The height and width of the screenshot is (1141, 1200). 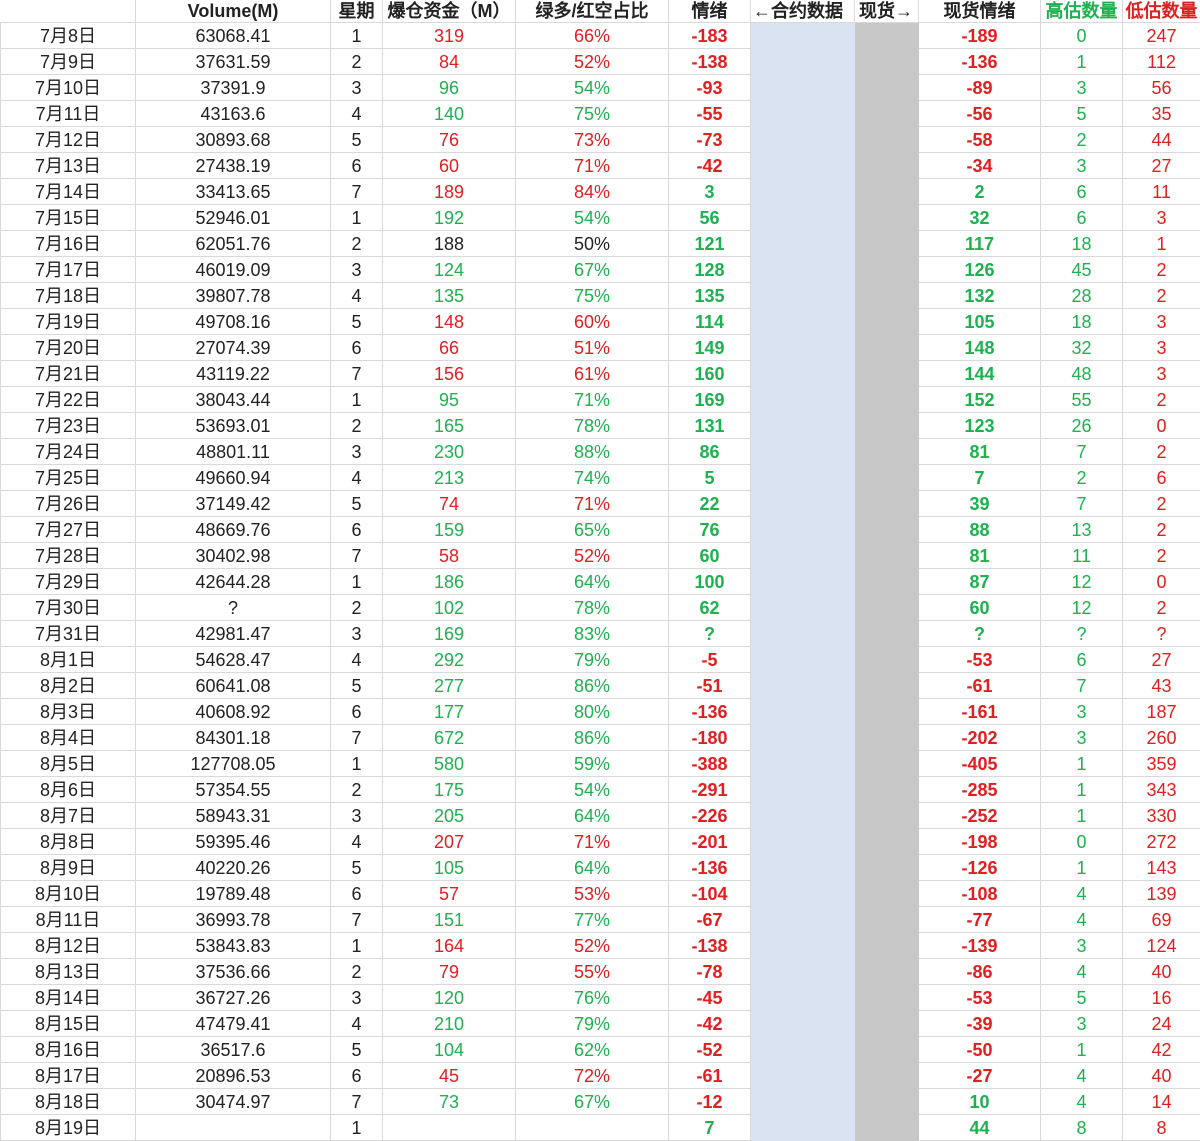 What do you see at coordinates (233, 608) in the screenshot?
I see `volume-cell: ?` at bounding box center [233, 608].